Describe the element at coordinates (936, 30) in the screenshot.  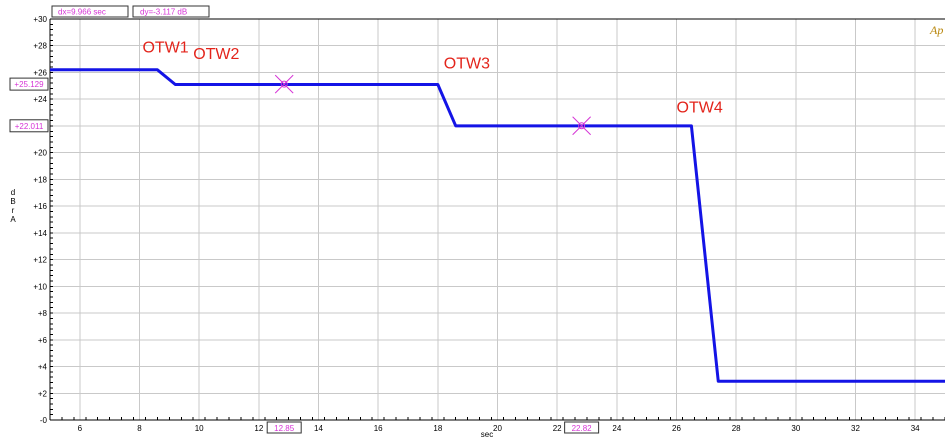
I see `corner-logo-text: Ap` at that location.